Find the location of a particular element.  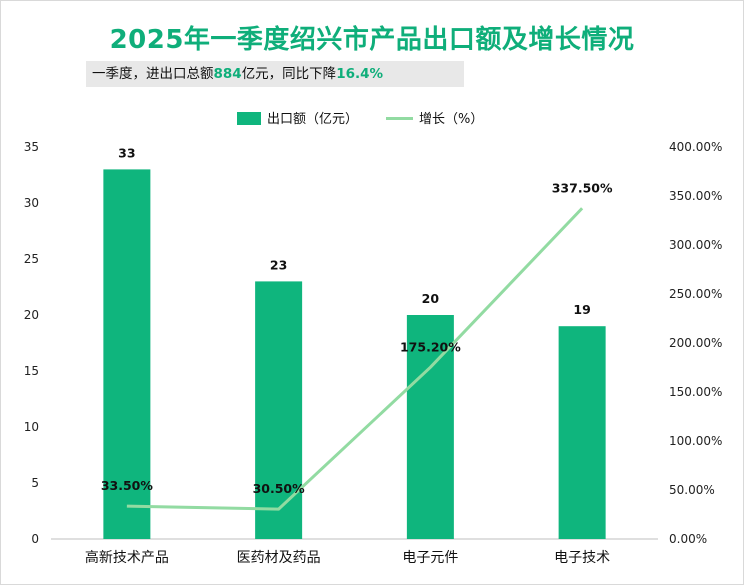

x-category-label: 电子元件 is located at coordinates (430, 558).